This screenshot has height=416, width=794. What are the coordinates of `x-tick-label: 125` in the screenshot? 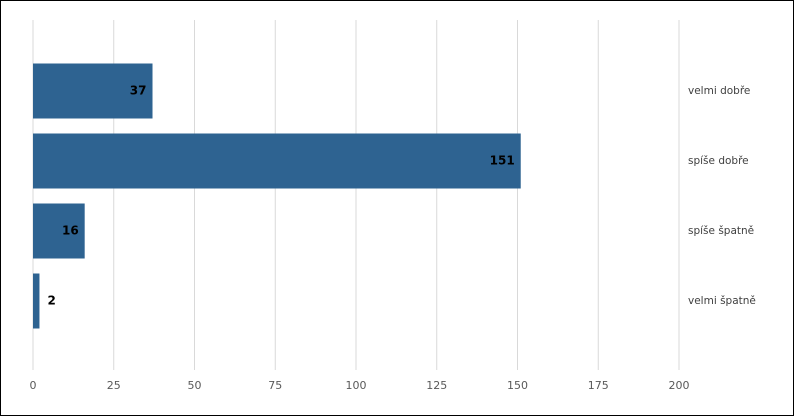 It's located at (436, 385).